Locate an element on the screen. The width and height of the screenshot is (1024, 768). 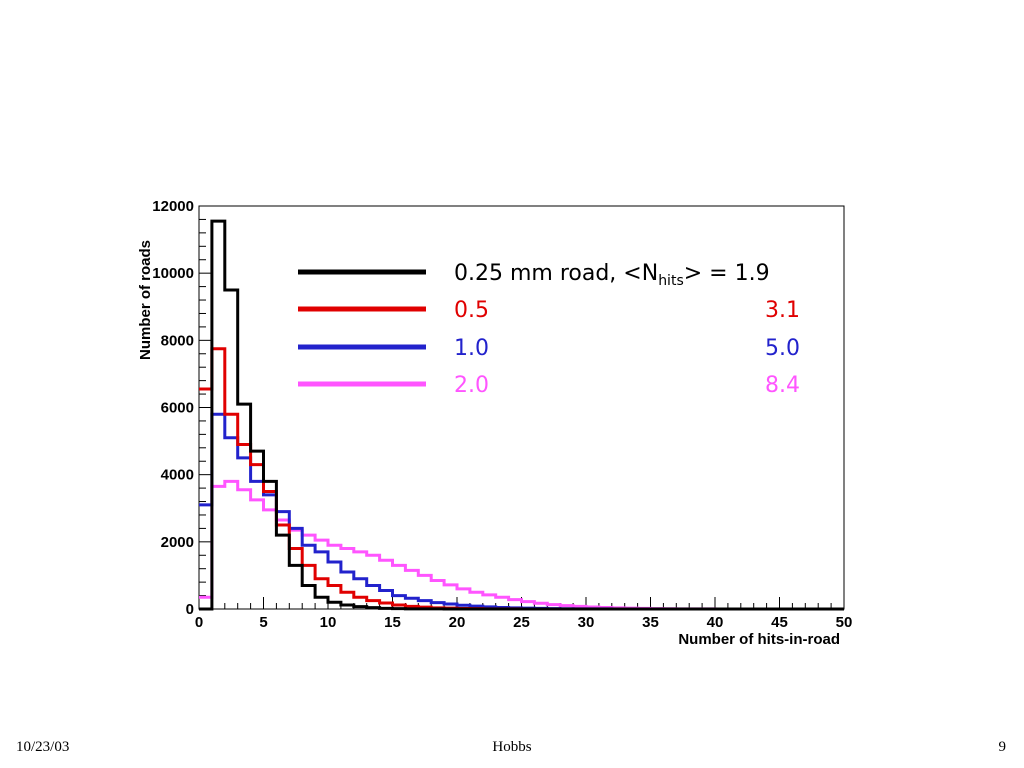
footer-author: Hobbs is located at coordinates (512, 747).